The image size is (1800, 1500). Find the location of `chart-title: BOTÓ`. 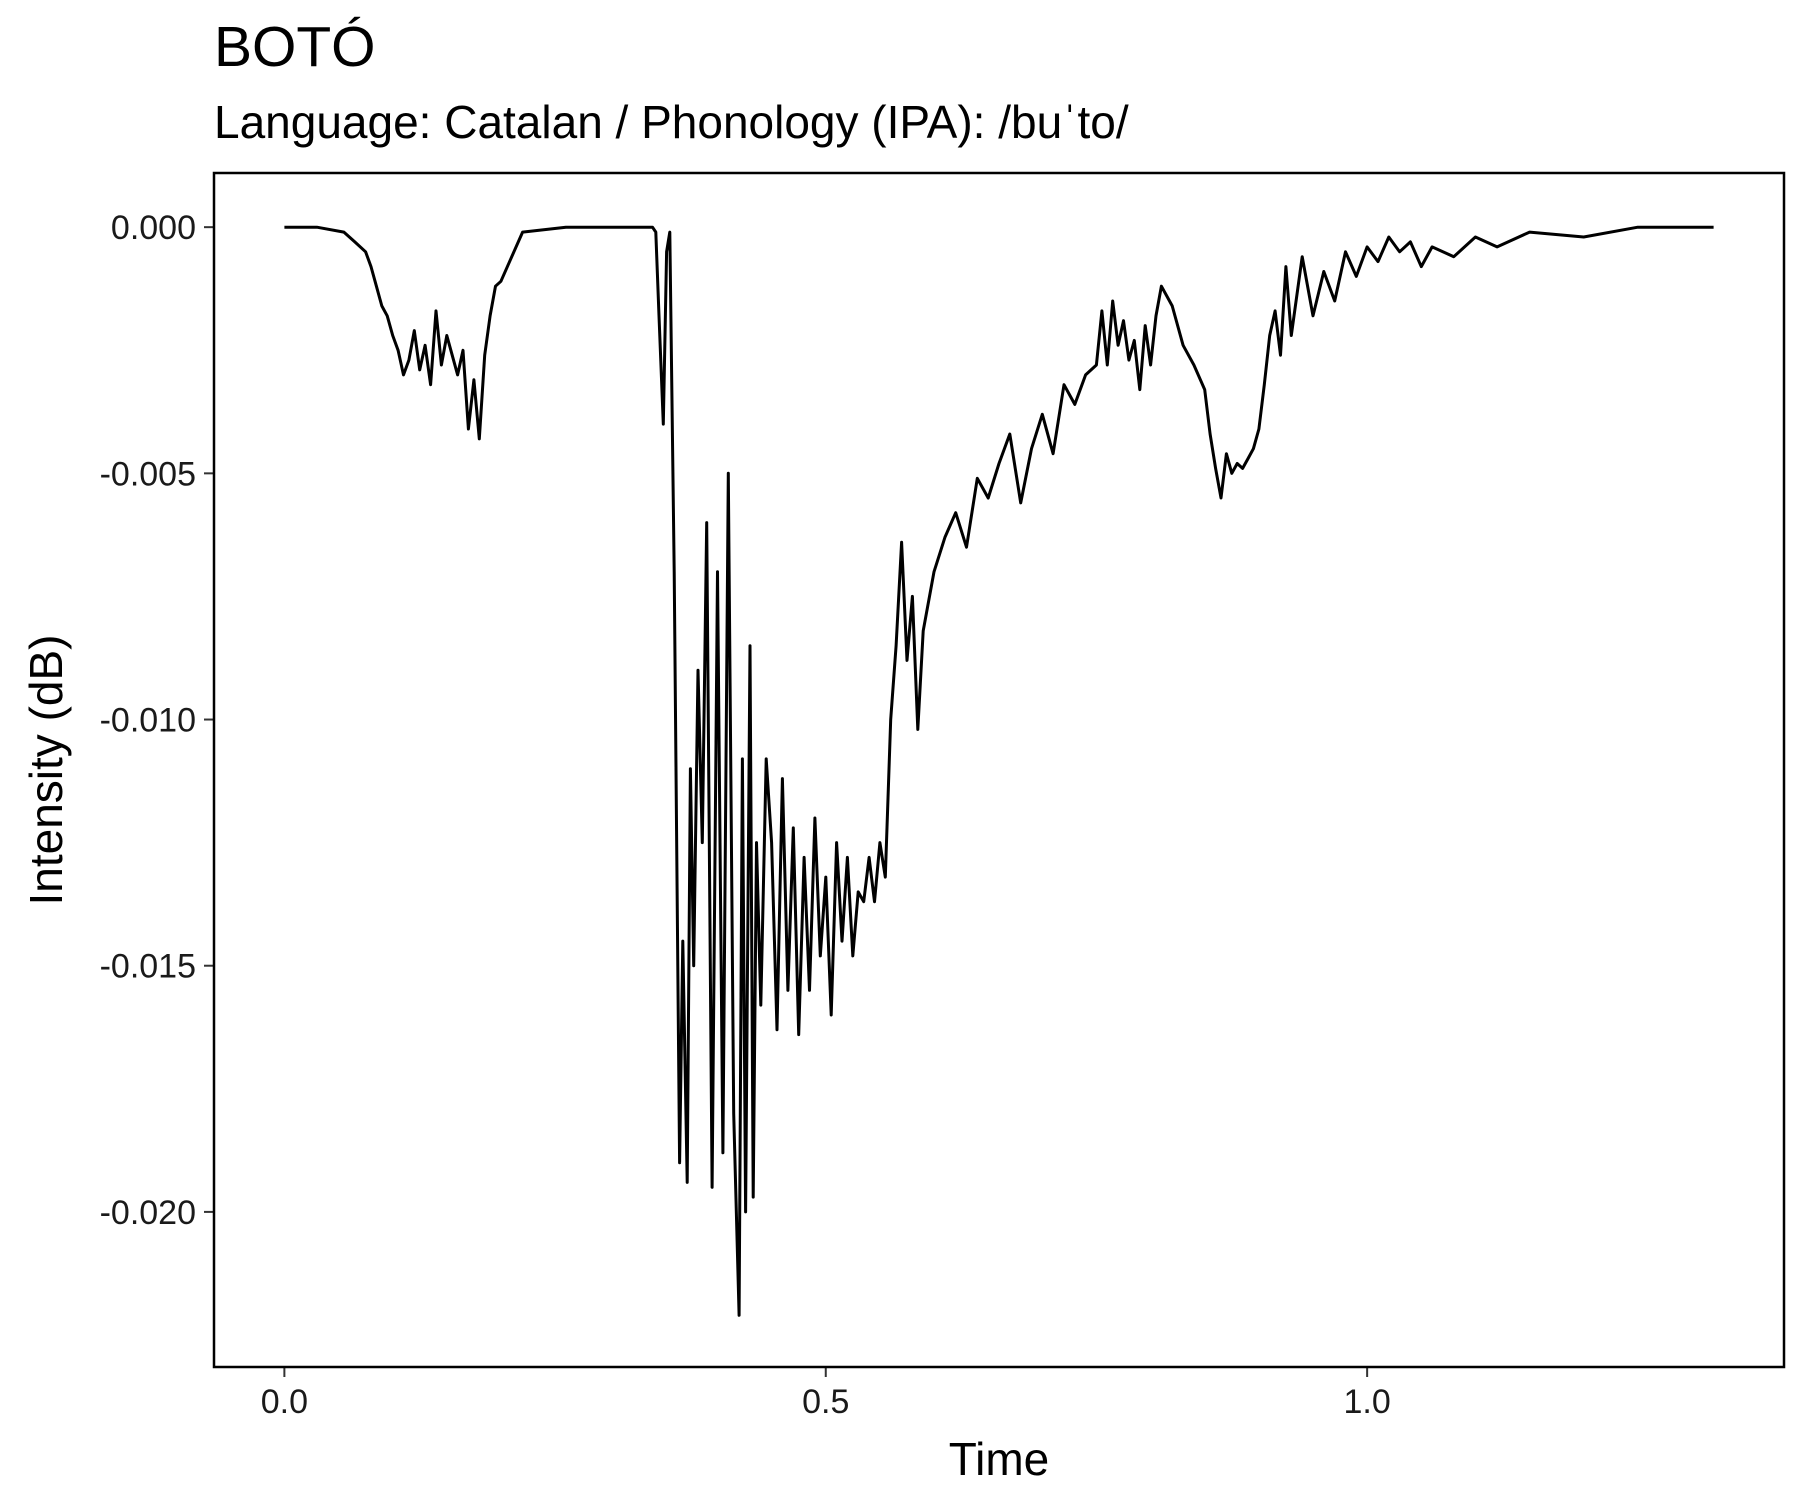

chart-title: BOTÓ is located at coordinates (295, 47).